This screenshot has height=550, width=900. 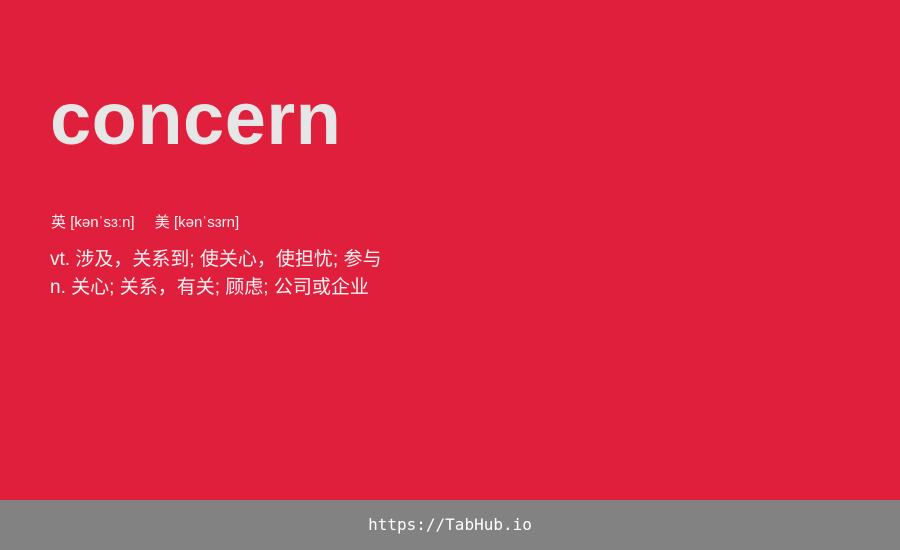 What do you see at coordinates (60, 259) in the screenshot?
I see `definition-pos: vt.` at bounding box center [60, 259].